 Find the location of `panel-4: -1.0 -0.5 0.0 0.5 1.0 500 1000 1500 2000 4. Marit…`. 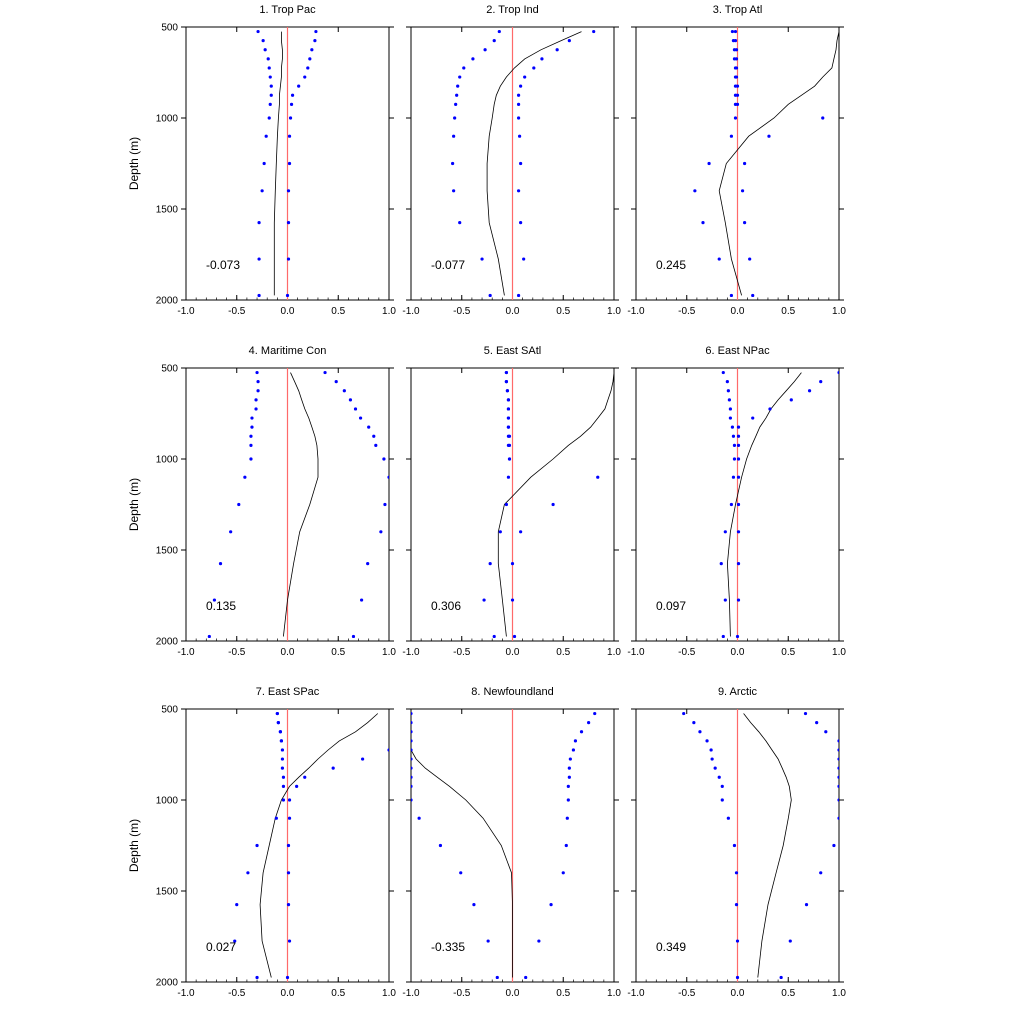

panel-4: -1.0 -0.5 0.0 0.5 1.0 500 1000 1500 2000 4. Marit… is located at coordinates (261, 501).